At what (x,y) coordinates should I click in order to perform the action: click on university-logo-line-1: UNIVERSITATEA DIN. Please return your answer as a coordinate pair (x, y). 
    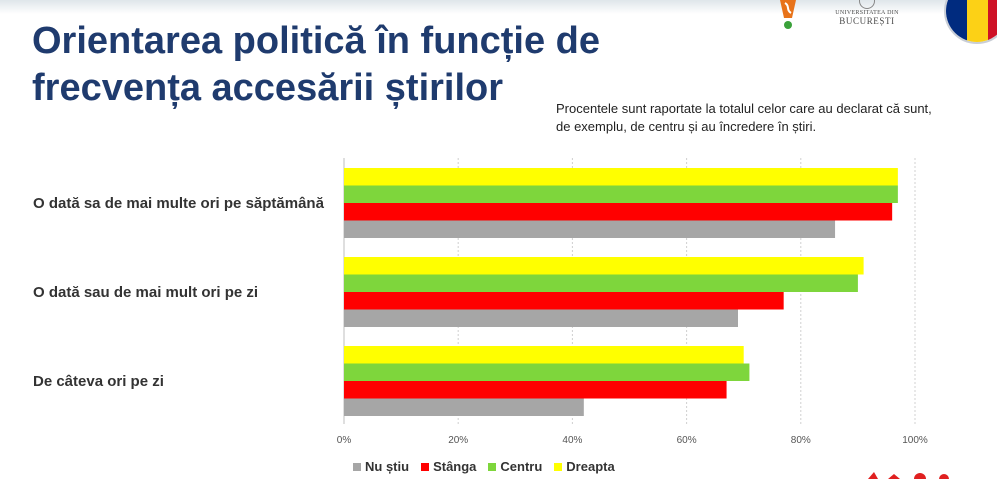
    Looking at the image, I should click on (867, 13).